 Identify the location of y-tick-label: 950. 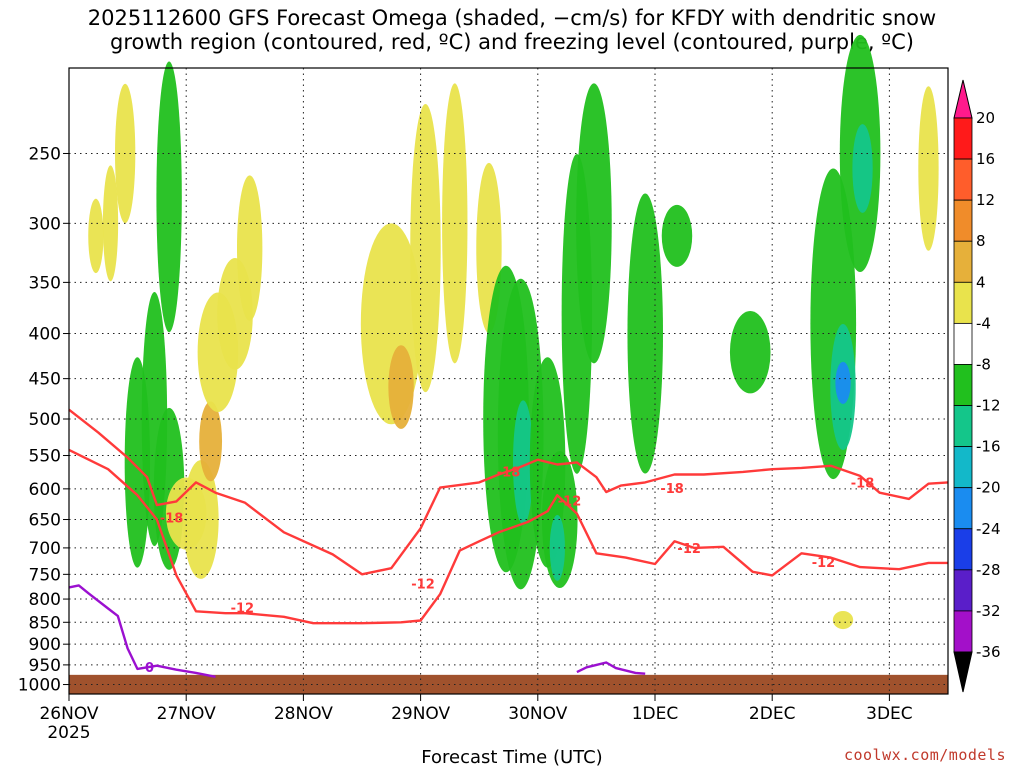
(45, 666).